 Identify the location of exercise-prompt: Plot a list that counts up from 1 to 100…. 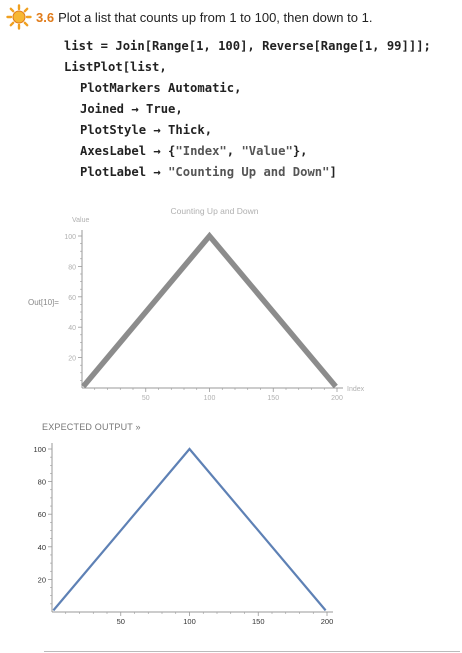
(215, 17).